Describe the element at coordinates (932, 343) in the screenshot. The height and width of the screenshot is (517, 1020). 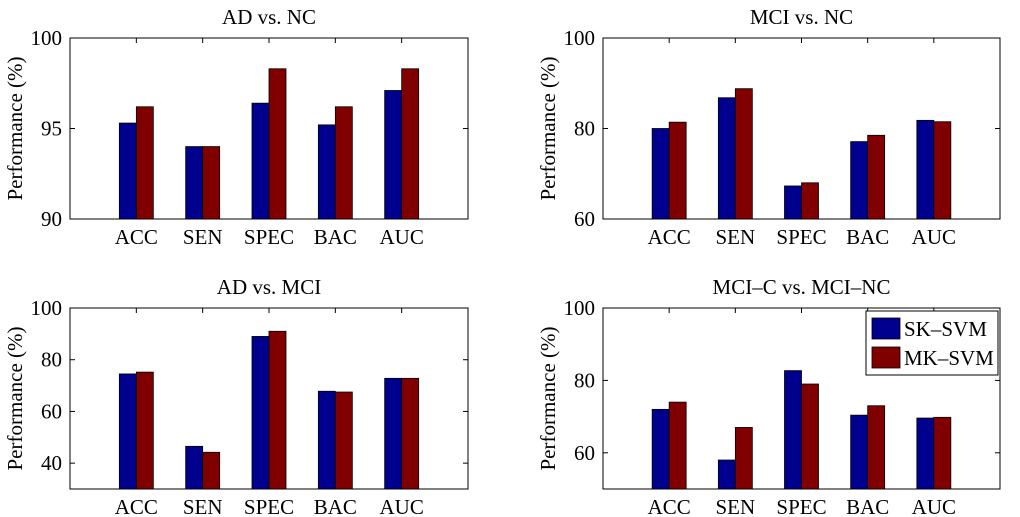
I see `legend: SK–SVM MK–SVM` at that location.